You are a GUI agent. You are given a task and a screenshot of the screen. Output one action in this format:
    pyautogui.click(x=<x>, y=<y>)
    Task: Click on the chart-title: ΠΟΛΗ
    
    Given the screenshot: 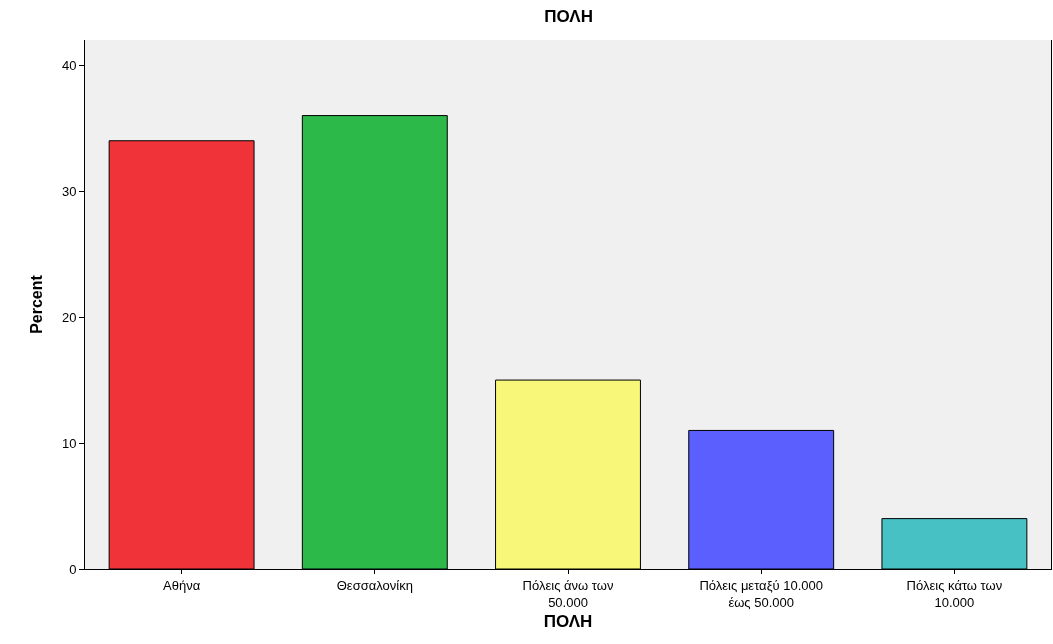 What is the action you would take?
    pyautogui.click(x=568, y=16)
    